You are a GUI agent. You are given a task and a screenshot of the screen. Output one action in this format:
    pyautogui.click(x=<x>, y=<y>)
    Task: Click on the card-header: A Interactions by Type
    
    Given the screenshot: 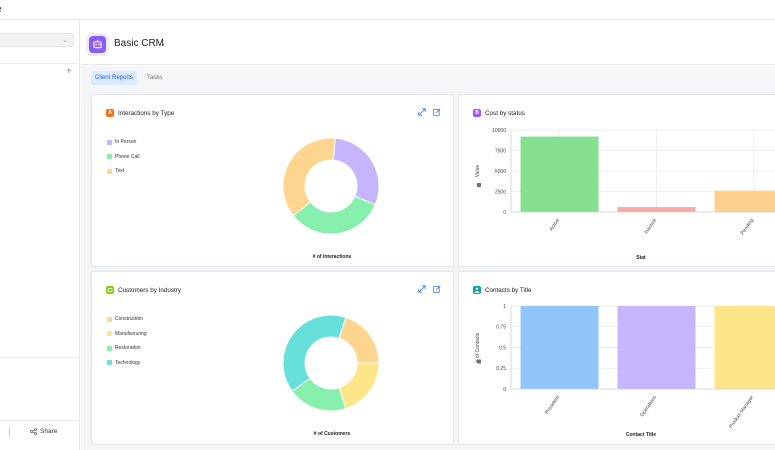 What is the action you would take?
    pyautogui.click(x=140, y=113)
    